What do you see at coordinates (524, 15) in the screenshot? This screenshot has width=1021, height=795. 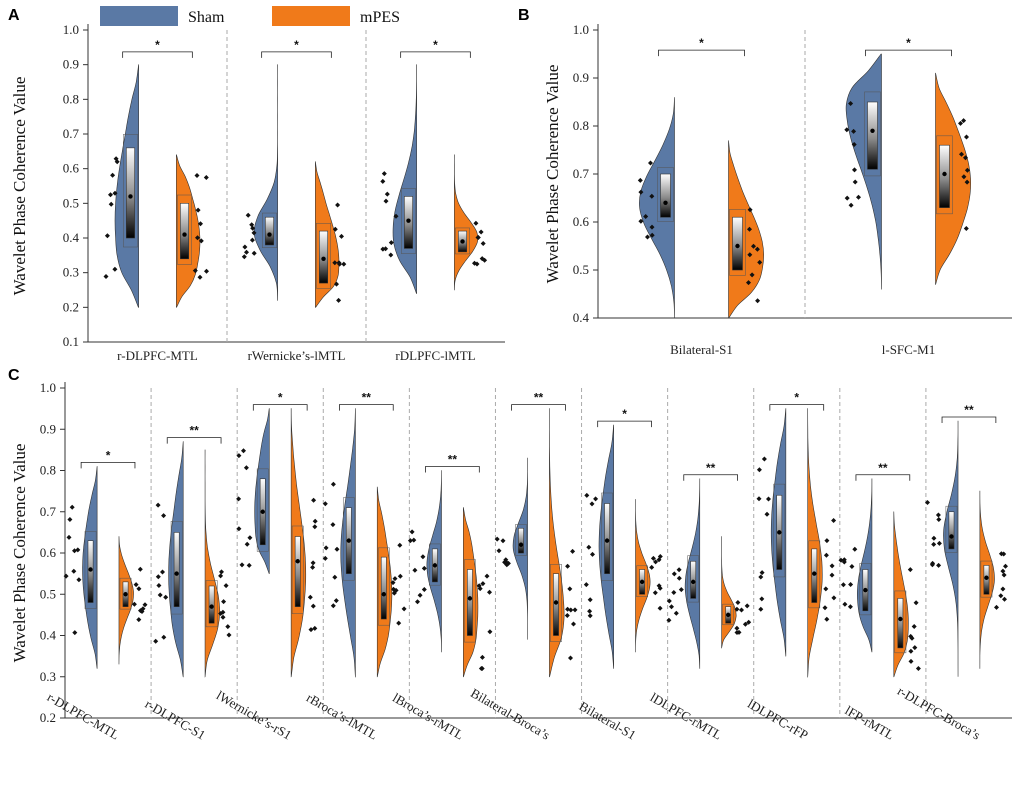 I see `panel-label-b: B` at bounding box center [524, 15].